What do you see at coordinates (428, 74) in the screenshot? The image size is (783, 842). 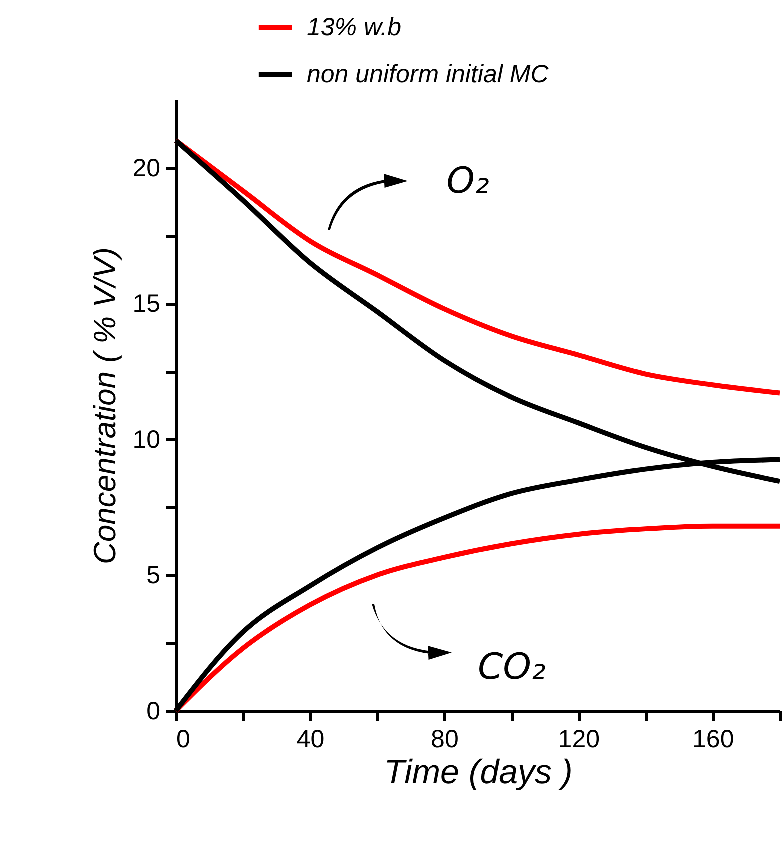 I see `legend-label: non uniform initial MC` at bounding box center [428, 74].